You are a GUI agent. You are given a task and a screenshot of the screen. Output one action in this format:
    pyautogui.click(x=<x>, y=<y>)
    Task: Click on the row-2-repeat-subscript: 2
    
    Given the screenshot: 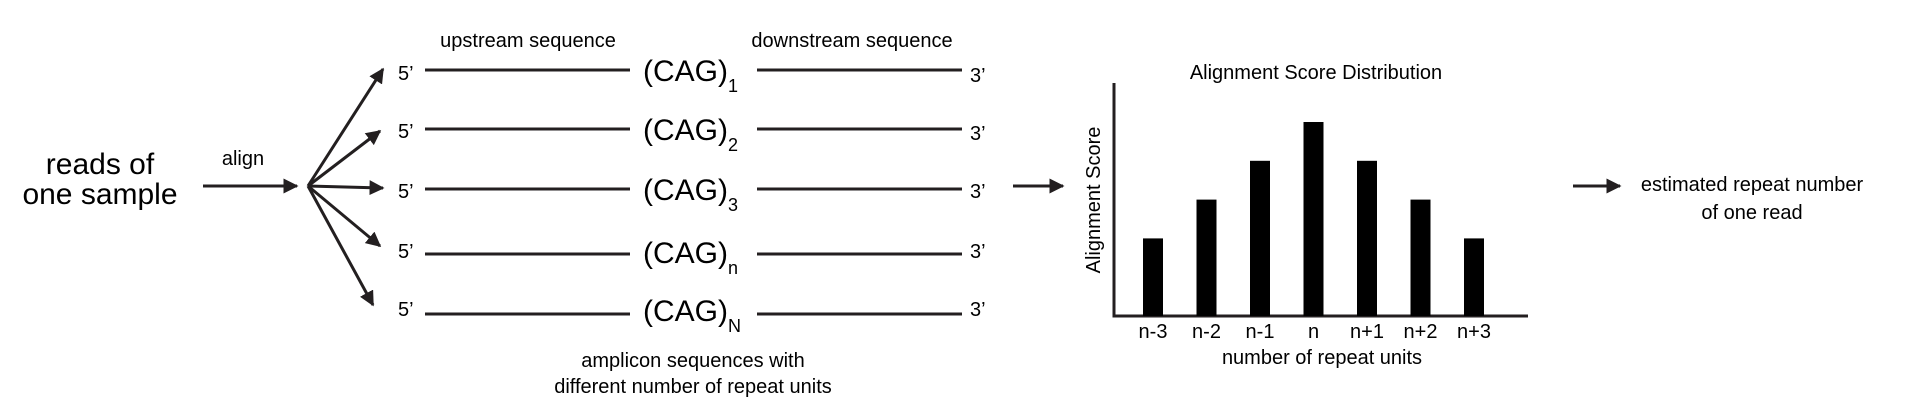 What is the action you would take?
    pyautogui.click(x=733, y=145)
    